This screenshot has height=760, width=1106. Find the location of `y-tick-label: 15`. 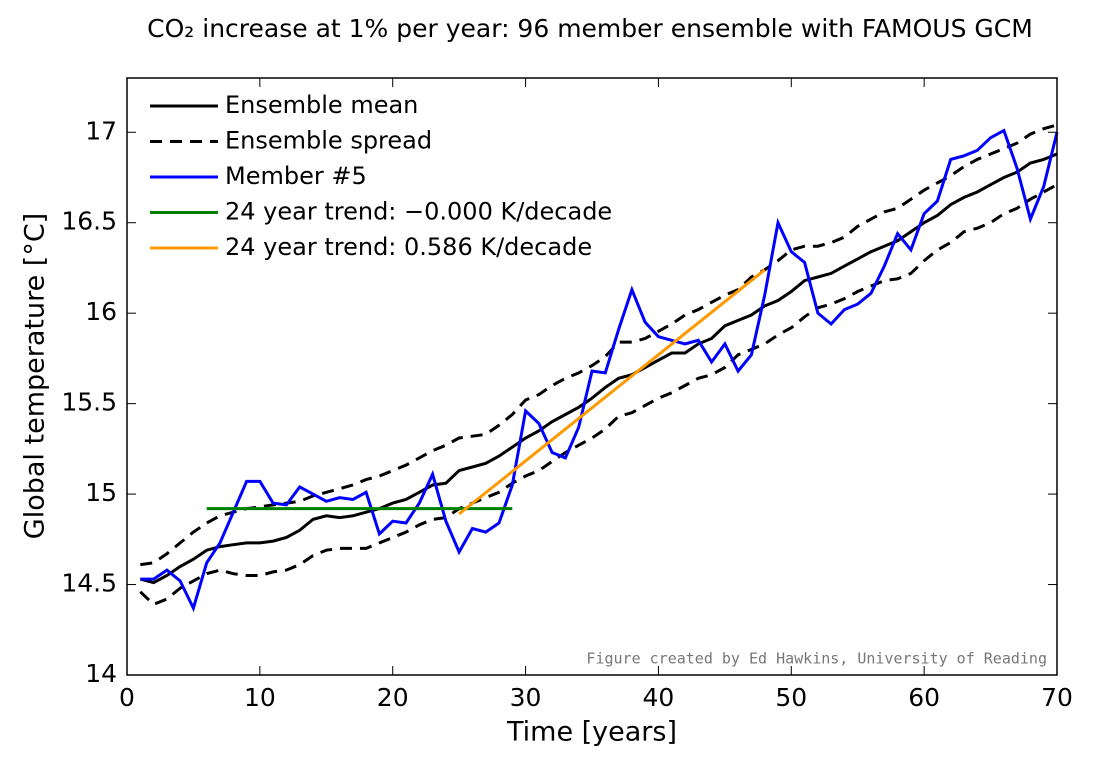

y-tick-label: 15 is located at coordinates (101, 492).